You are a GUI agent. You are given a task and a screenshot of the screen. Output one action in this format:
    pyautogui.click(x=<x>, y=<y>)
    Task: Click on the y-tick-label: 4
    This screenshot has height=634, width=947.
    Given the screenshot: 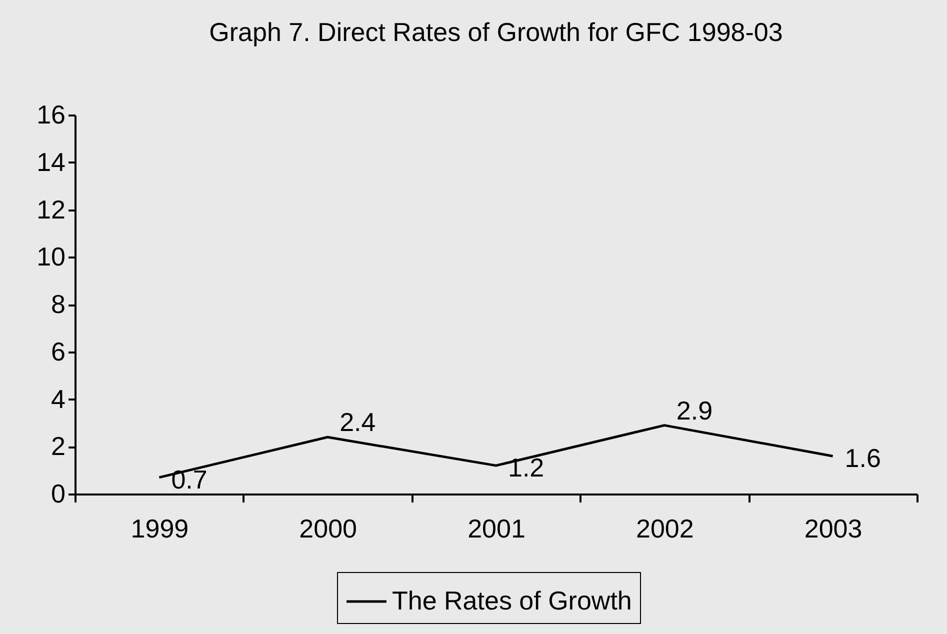 What is the action you would take?
    pyautogui.click(x=58, y=399)
    